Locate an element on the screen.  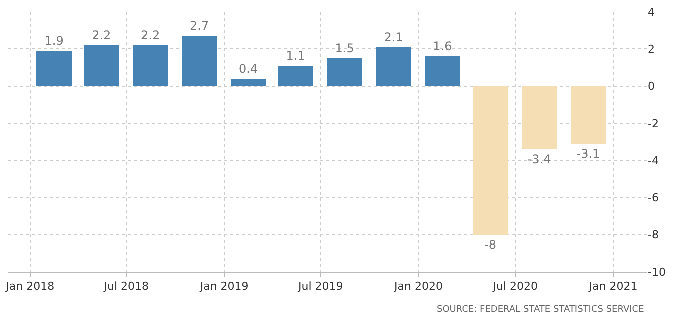
x-tick-label: Jan 2019 is located at coordinates (224, 287).